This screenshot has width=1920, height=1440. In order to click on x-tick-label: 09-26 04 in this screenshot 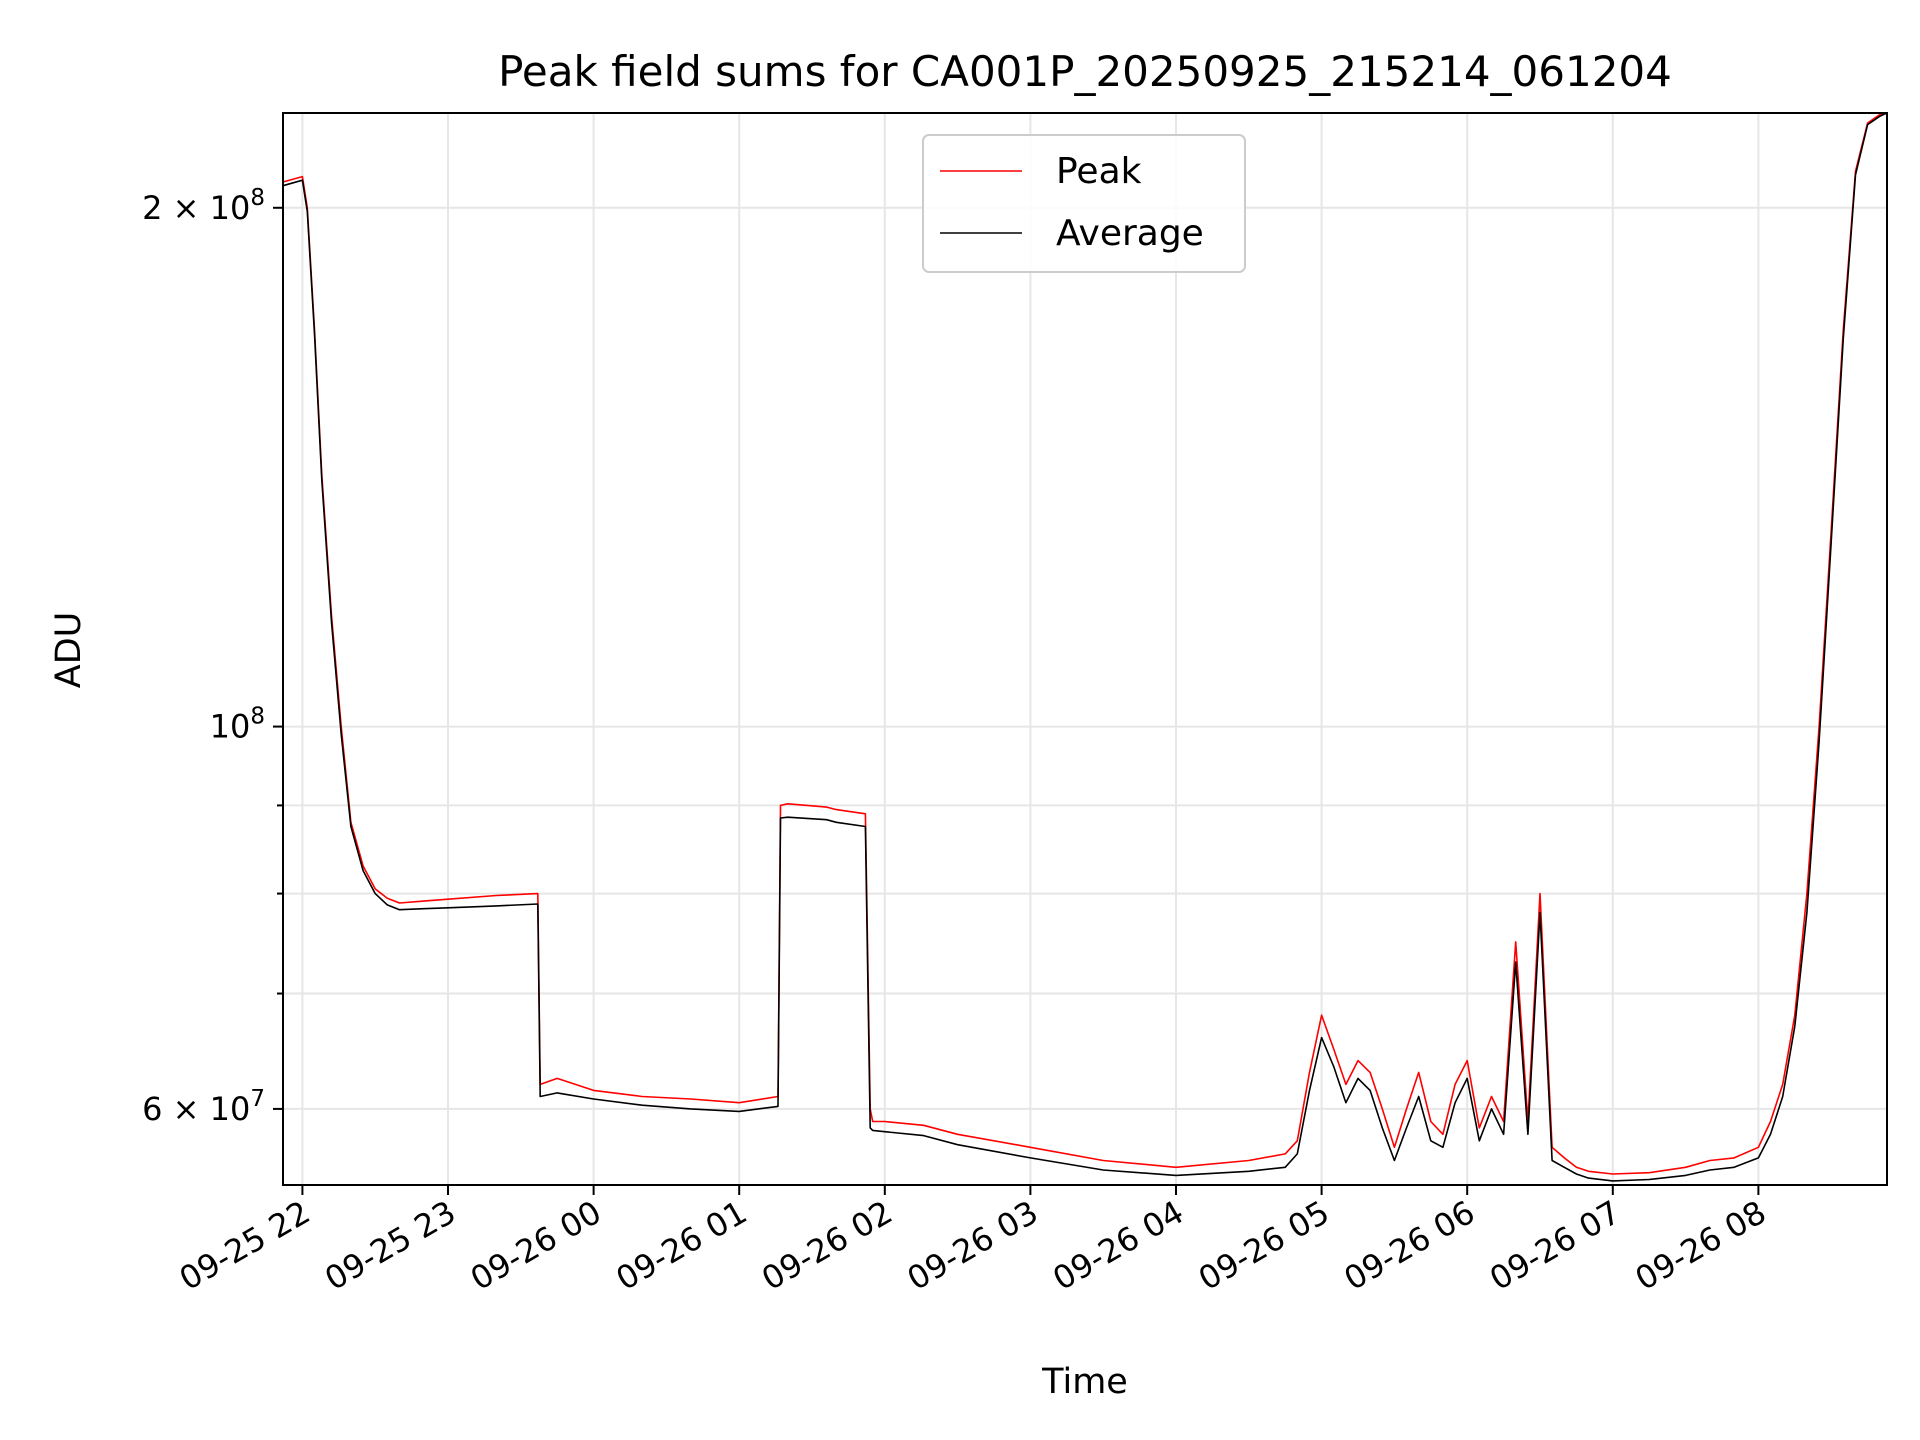, I will do `click(1118, 1245)`.